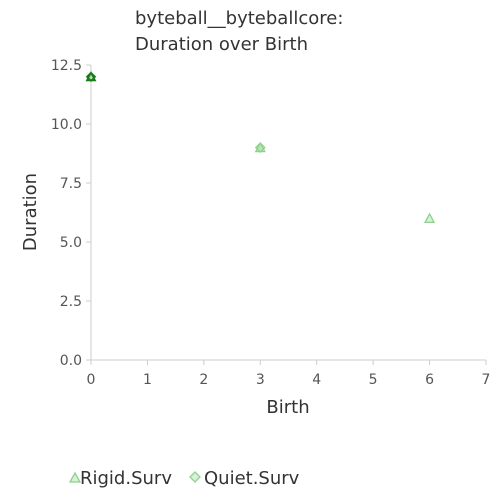 Image resolution: width=500 pixels, height=500 pixels. Describe the element at coordinates (126, 478) in the screenshot. I see `legend-label-rigid-surv: Rigid.Surv` at that location.